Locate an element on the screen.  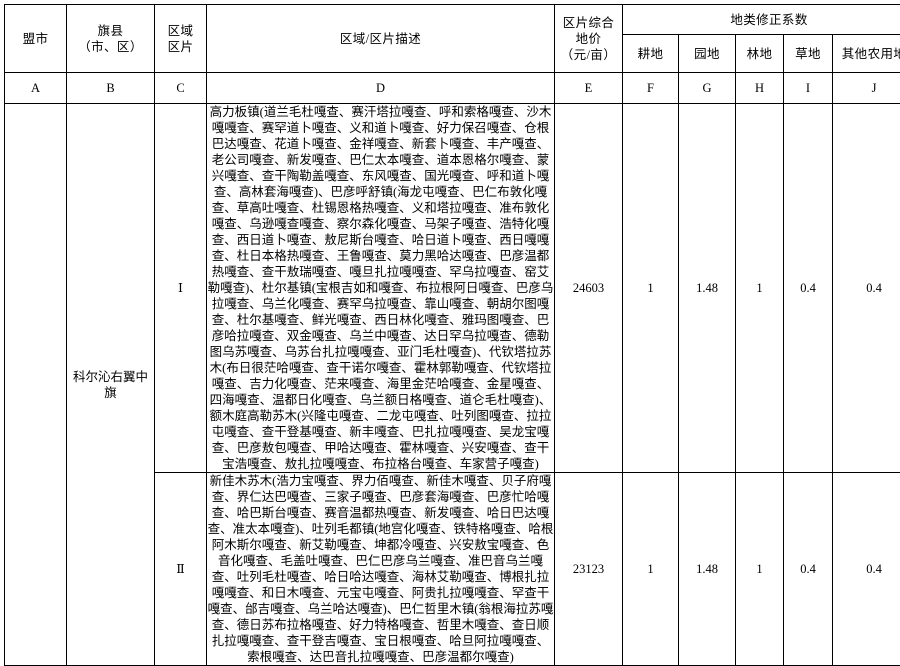
header-coefficient-group: 地类修正系数 is located at coordinates (761, 20).